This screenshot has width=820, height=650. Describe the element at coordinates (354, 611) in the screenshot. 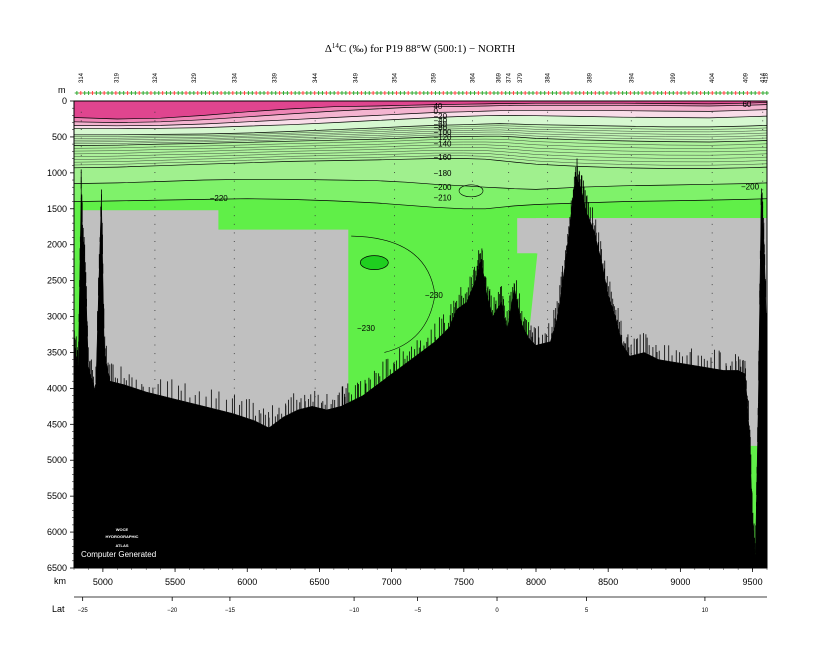

I see `lat-tick-label: −10` at that location.